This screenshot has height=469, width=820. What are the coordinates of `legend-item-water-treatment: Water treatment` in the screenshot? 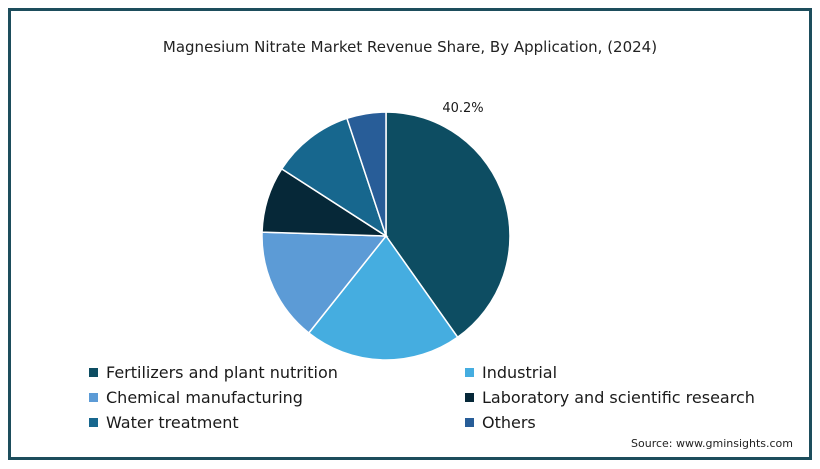 It's located at (164, 422).